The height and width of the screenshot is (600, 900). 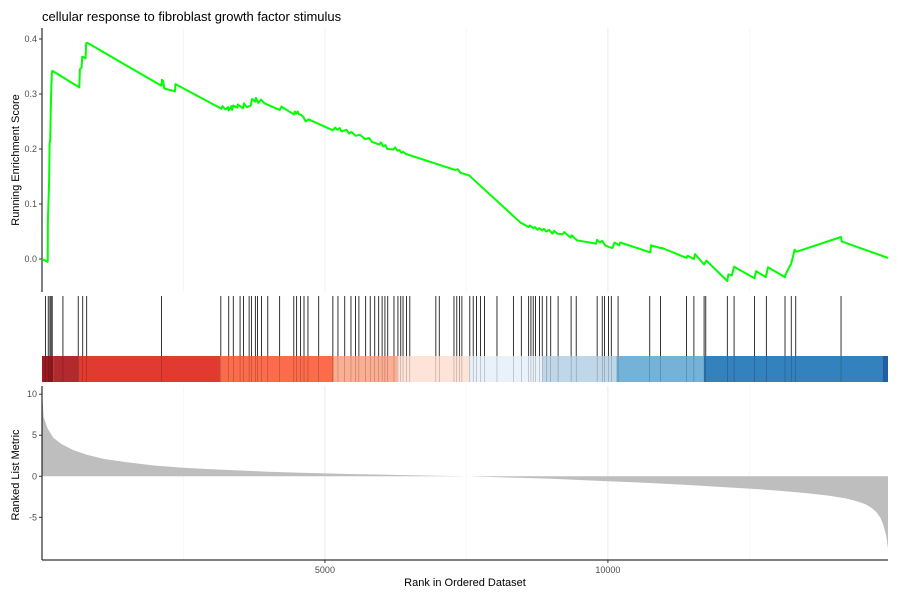 What do you see at coordinates (465, 583) in the screenshot?
I see `x-axis-title: Rank in Ordered Dataset` at bounding box center [465, 583].